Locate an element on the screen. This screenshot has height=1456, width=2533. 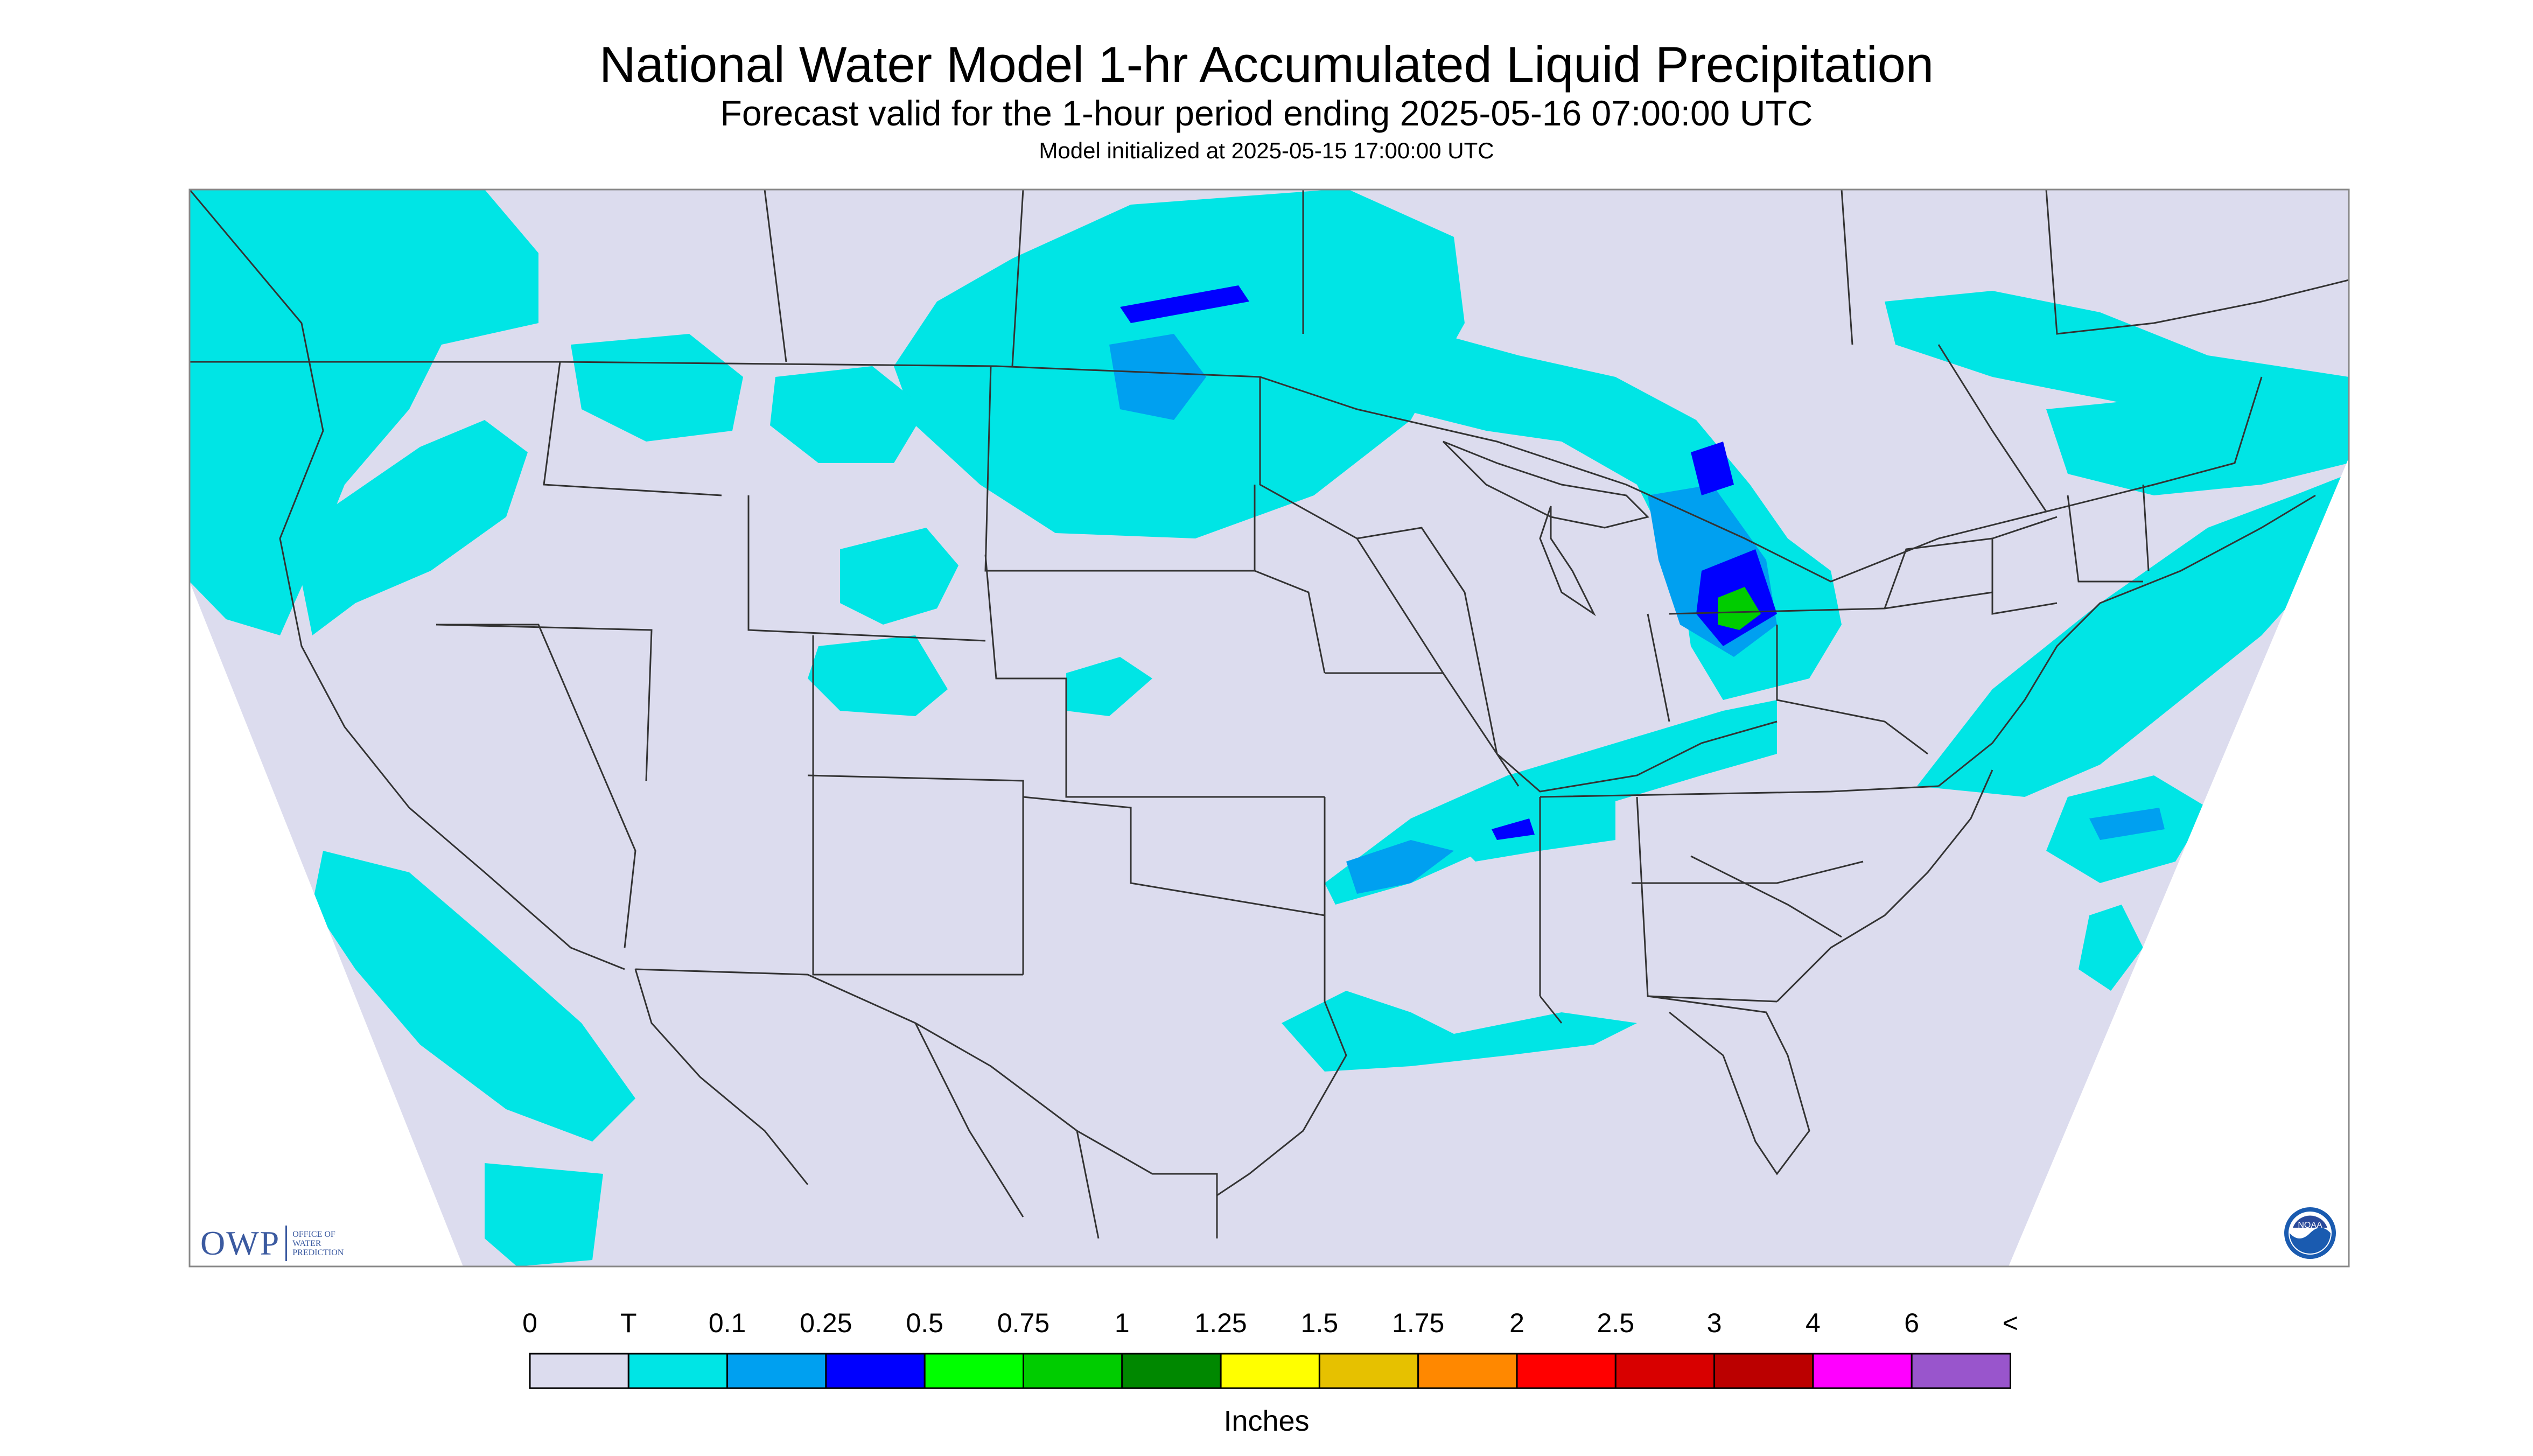
legend-tick-label: 6 is located at coordinates (1912, 1323).